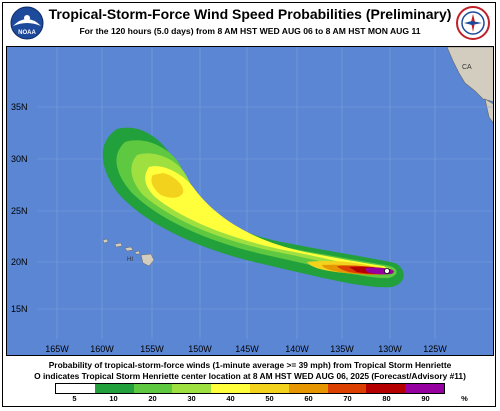 This screenshot has width=500, height=411. What do you see at coordinates (342, 349) in the screenshot?
I see `lon-label: 135W` at bounding box center [342, 349].